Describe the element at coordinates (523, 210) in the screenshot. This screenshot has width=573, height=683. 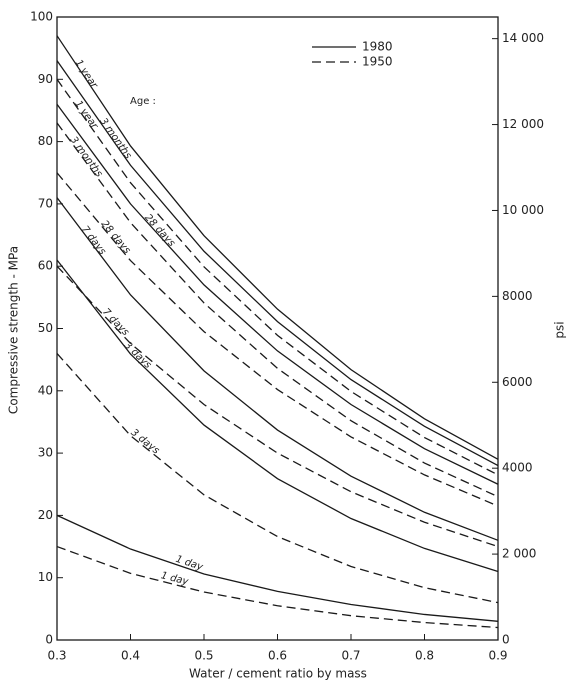
I see `y2-tick-label: 10 000` at that location.